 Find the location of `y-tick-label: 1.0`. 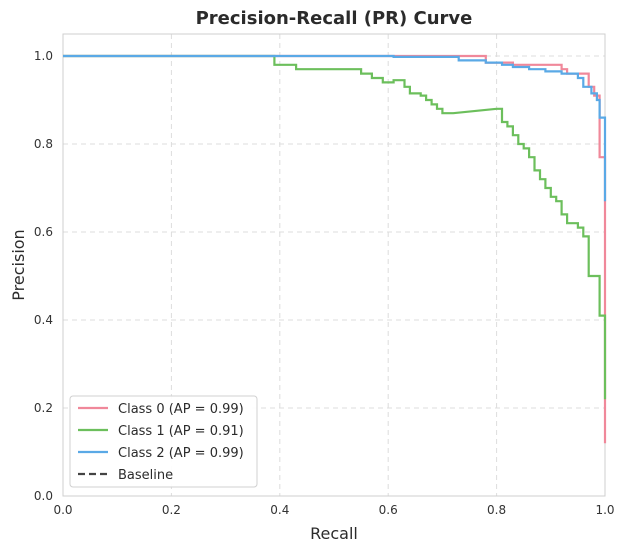

y-tick-label: 1.0 is located at coordinates (43, 56).